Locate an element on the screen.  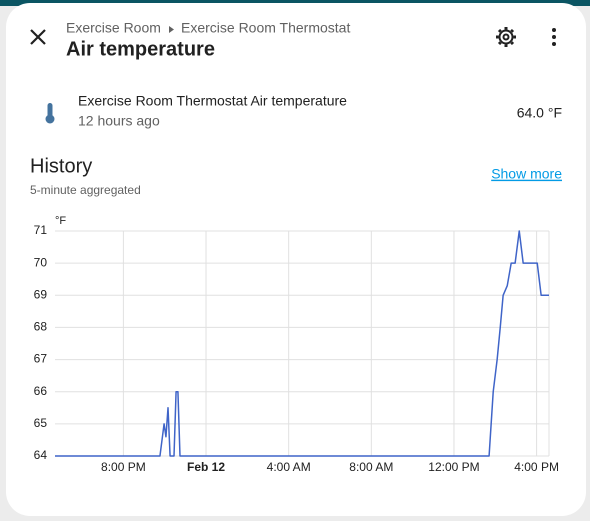
settings-button is located at coordinates (506, 37).